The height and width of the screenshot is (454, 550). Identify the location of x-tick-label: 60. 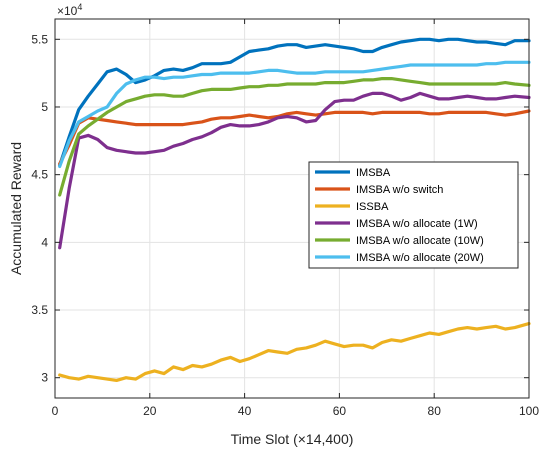
(340, 411).